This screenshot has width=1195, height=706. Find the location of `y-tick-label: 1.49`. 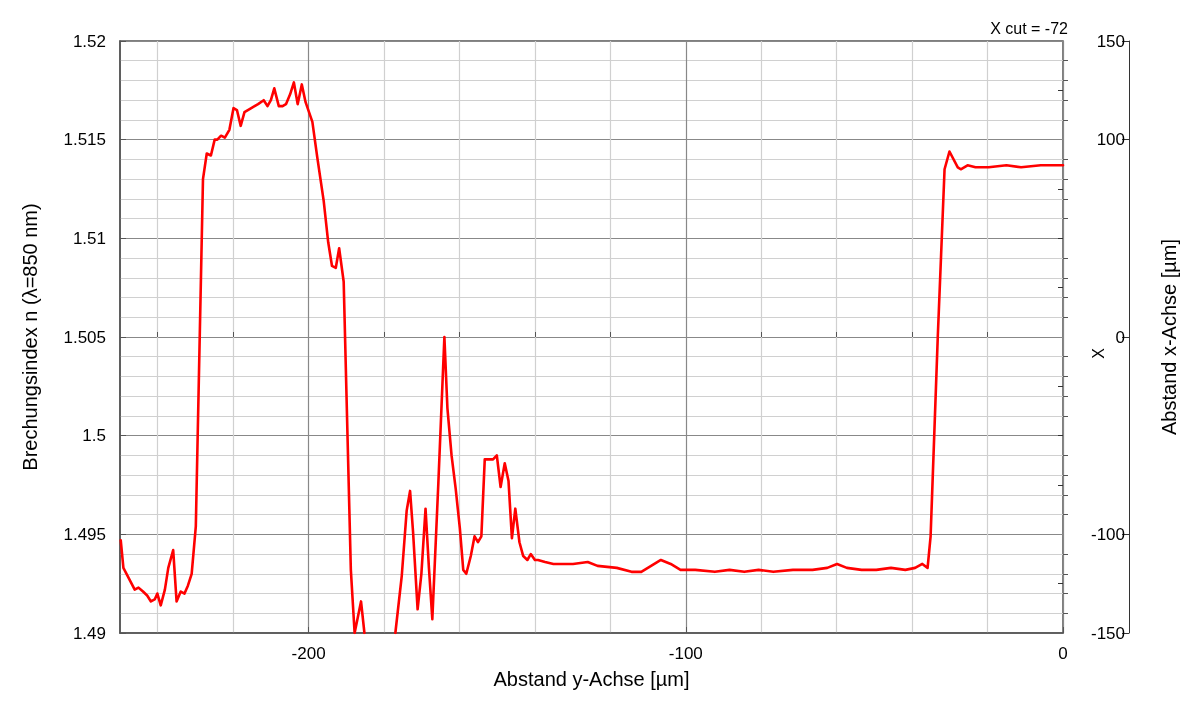

y-tick-label: 1.49 is located at coordinates (89, 633).